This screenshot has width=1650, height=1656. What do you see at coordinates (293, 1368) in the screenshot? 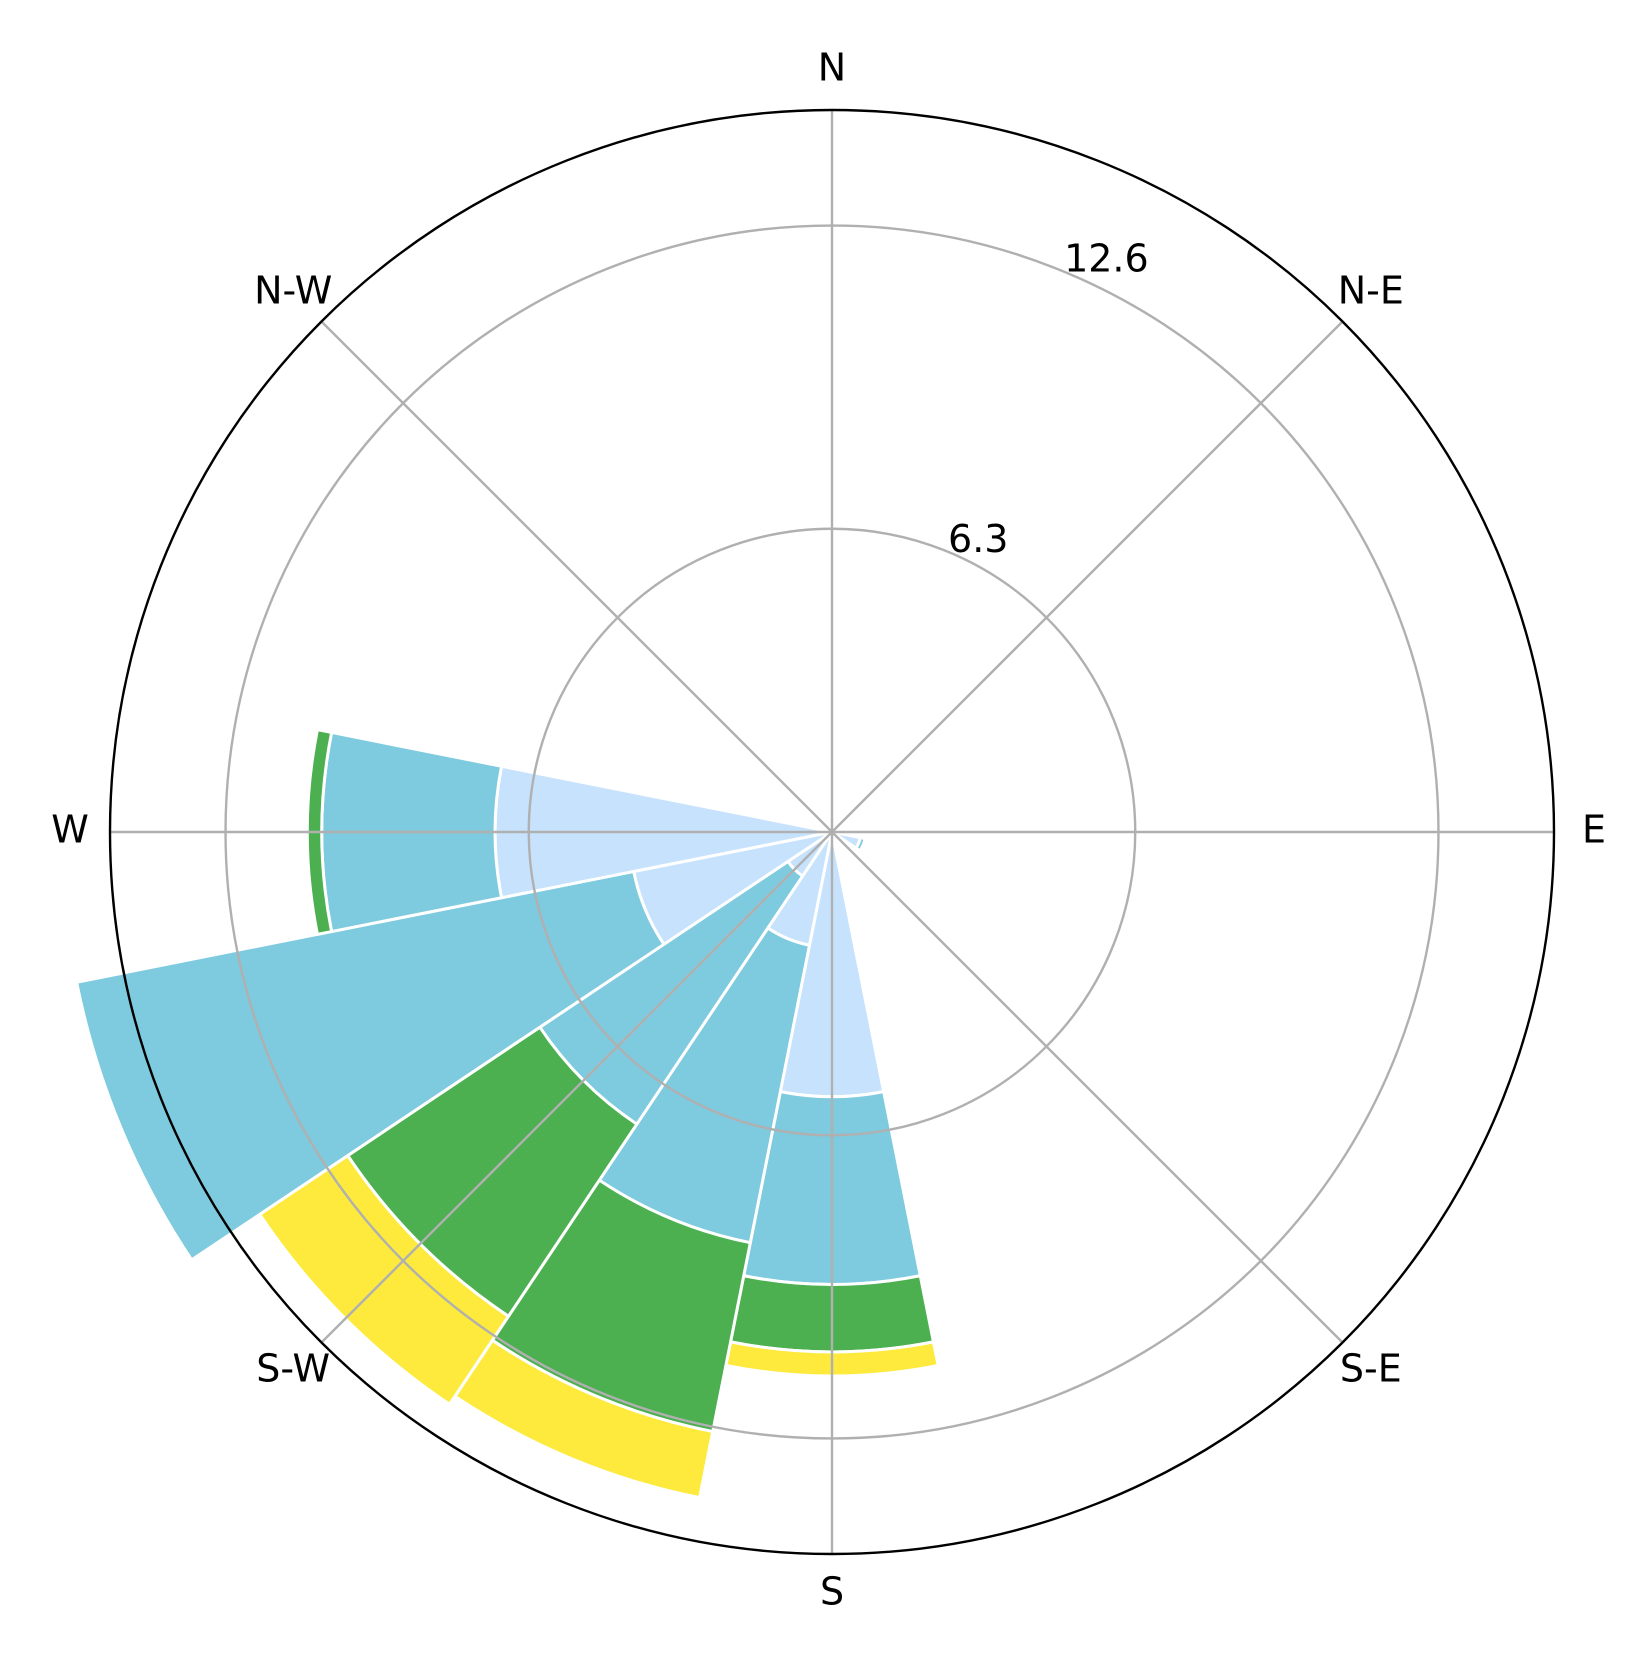
I see `direction-label-sw: S-W` at bounding box center [293, 1368].